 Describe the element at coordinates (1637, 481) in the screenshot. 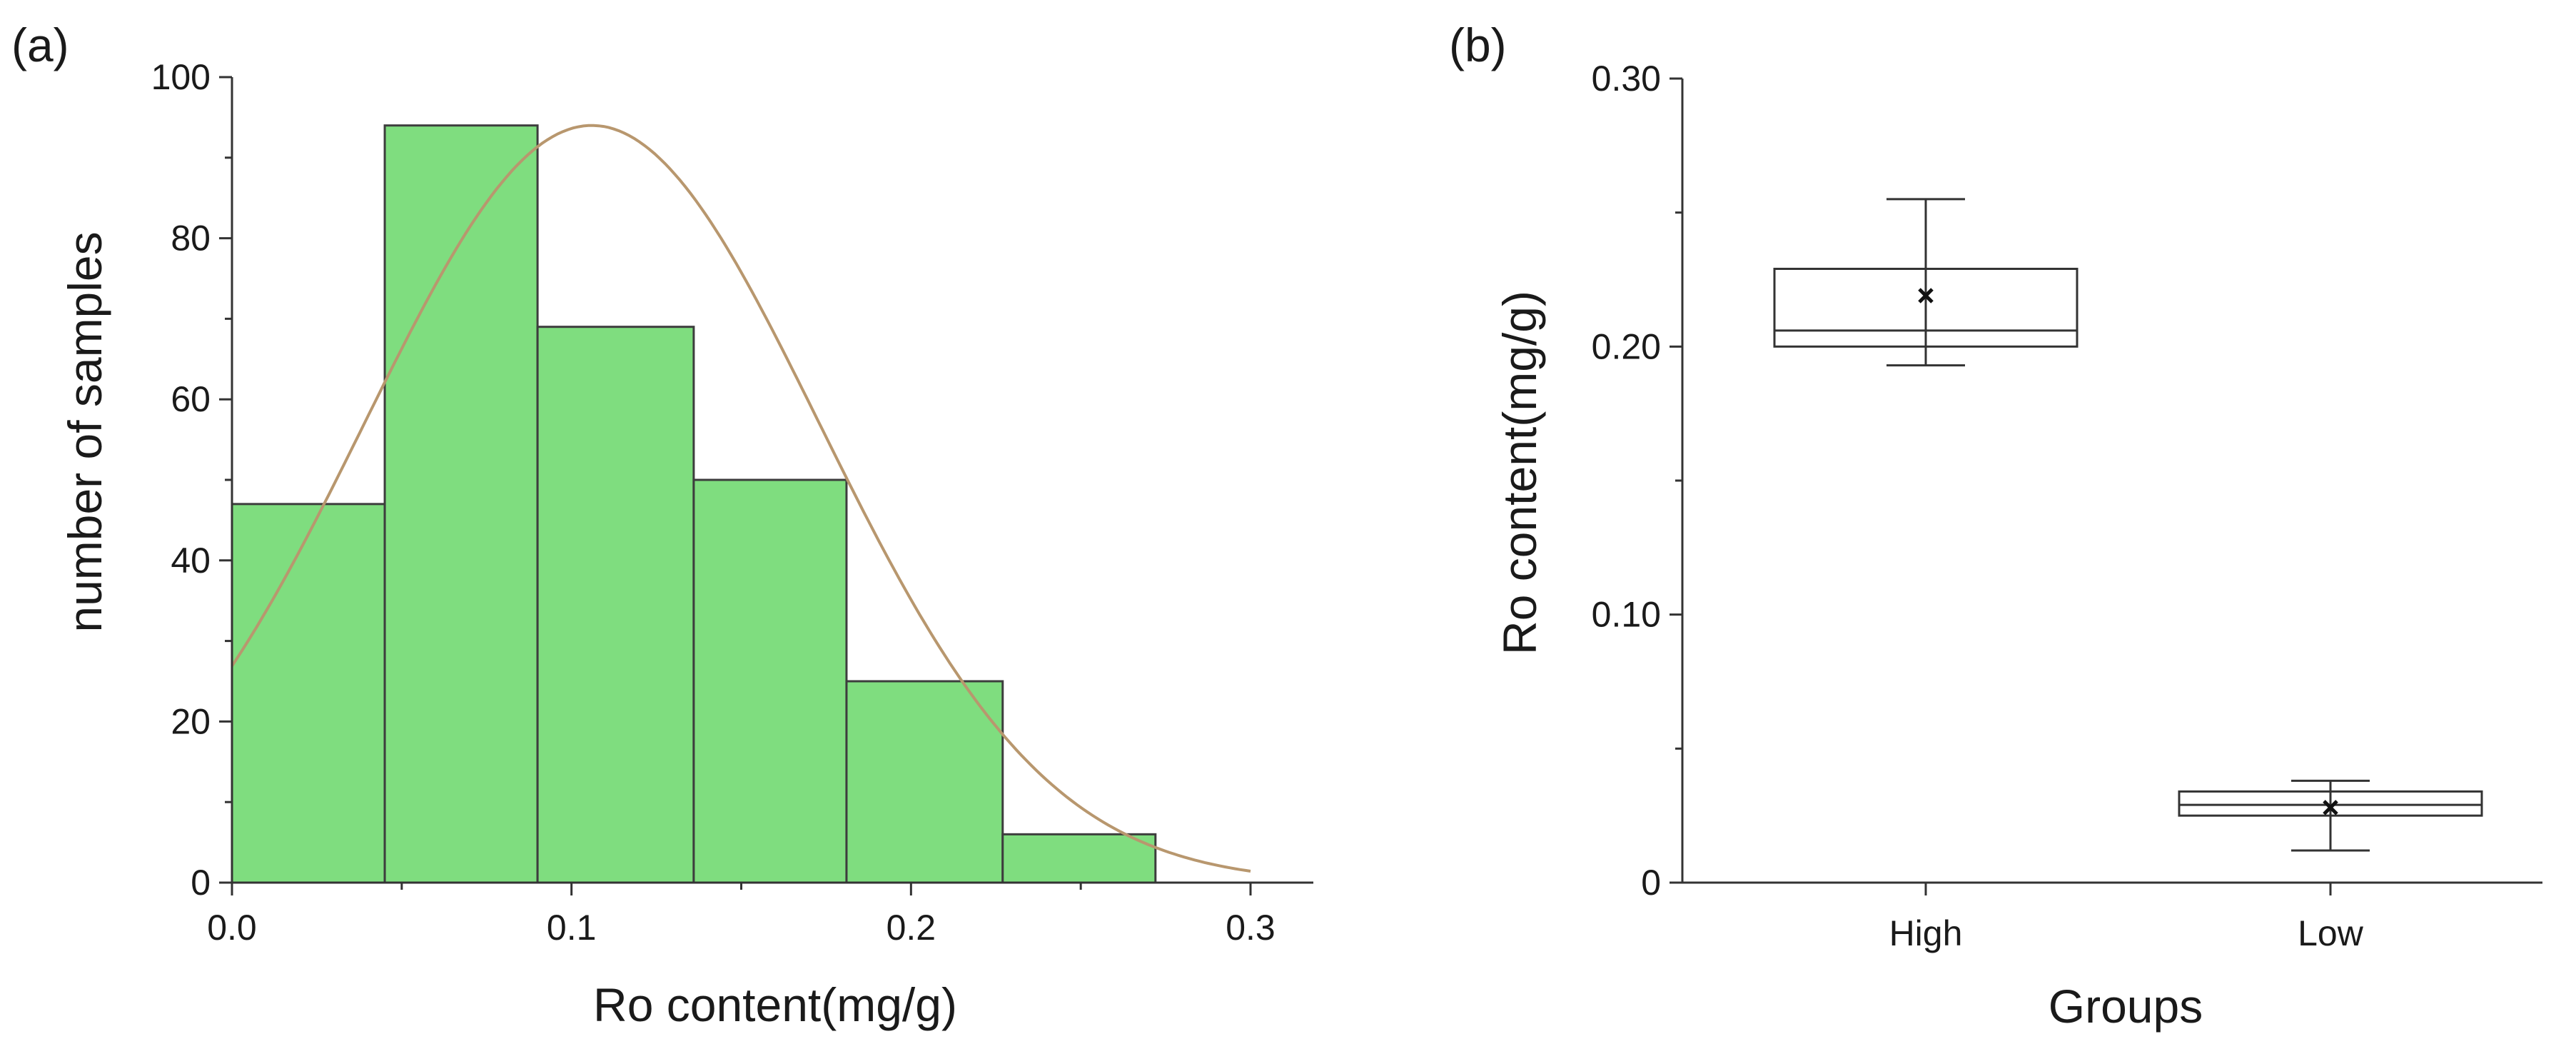

I see `boxplot-y-ticks: 0 0.10 0.20 0.30` at that location.